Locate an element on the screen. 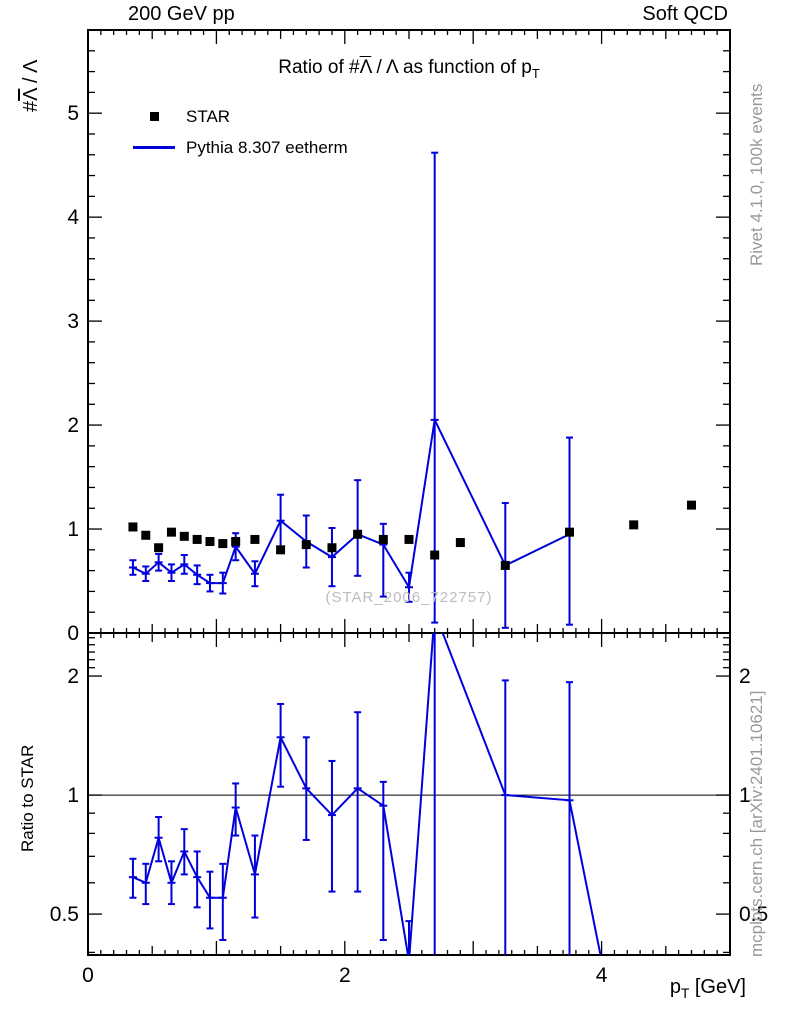 Image resolution: width=786 pixels, height=1024 pixels. legend: STAR Pythia 8.307 eetherm is located at coordinates (240, 132).